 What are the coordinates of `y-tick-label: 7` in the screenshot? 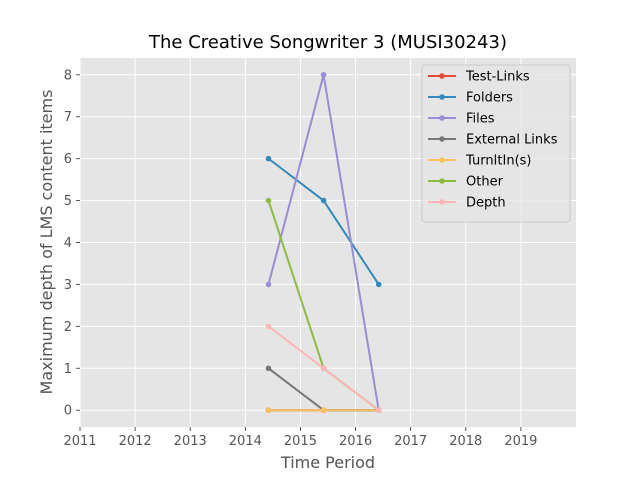 It's located at (68, 117).